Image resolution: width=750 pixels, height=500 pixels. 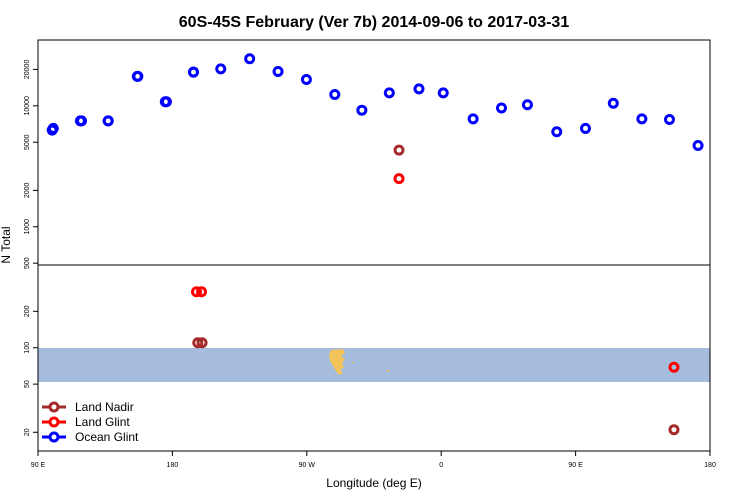 What do you see at coordinates (27, 70) in the screenshot?
I see `y-tick-label: 20000` at bounding box center [27, 70].